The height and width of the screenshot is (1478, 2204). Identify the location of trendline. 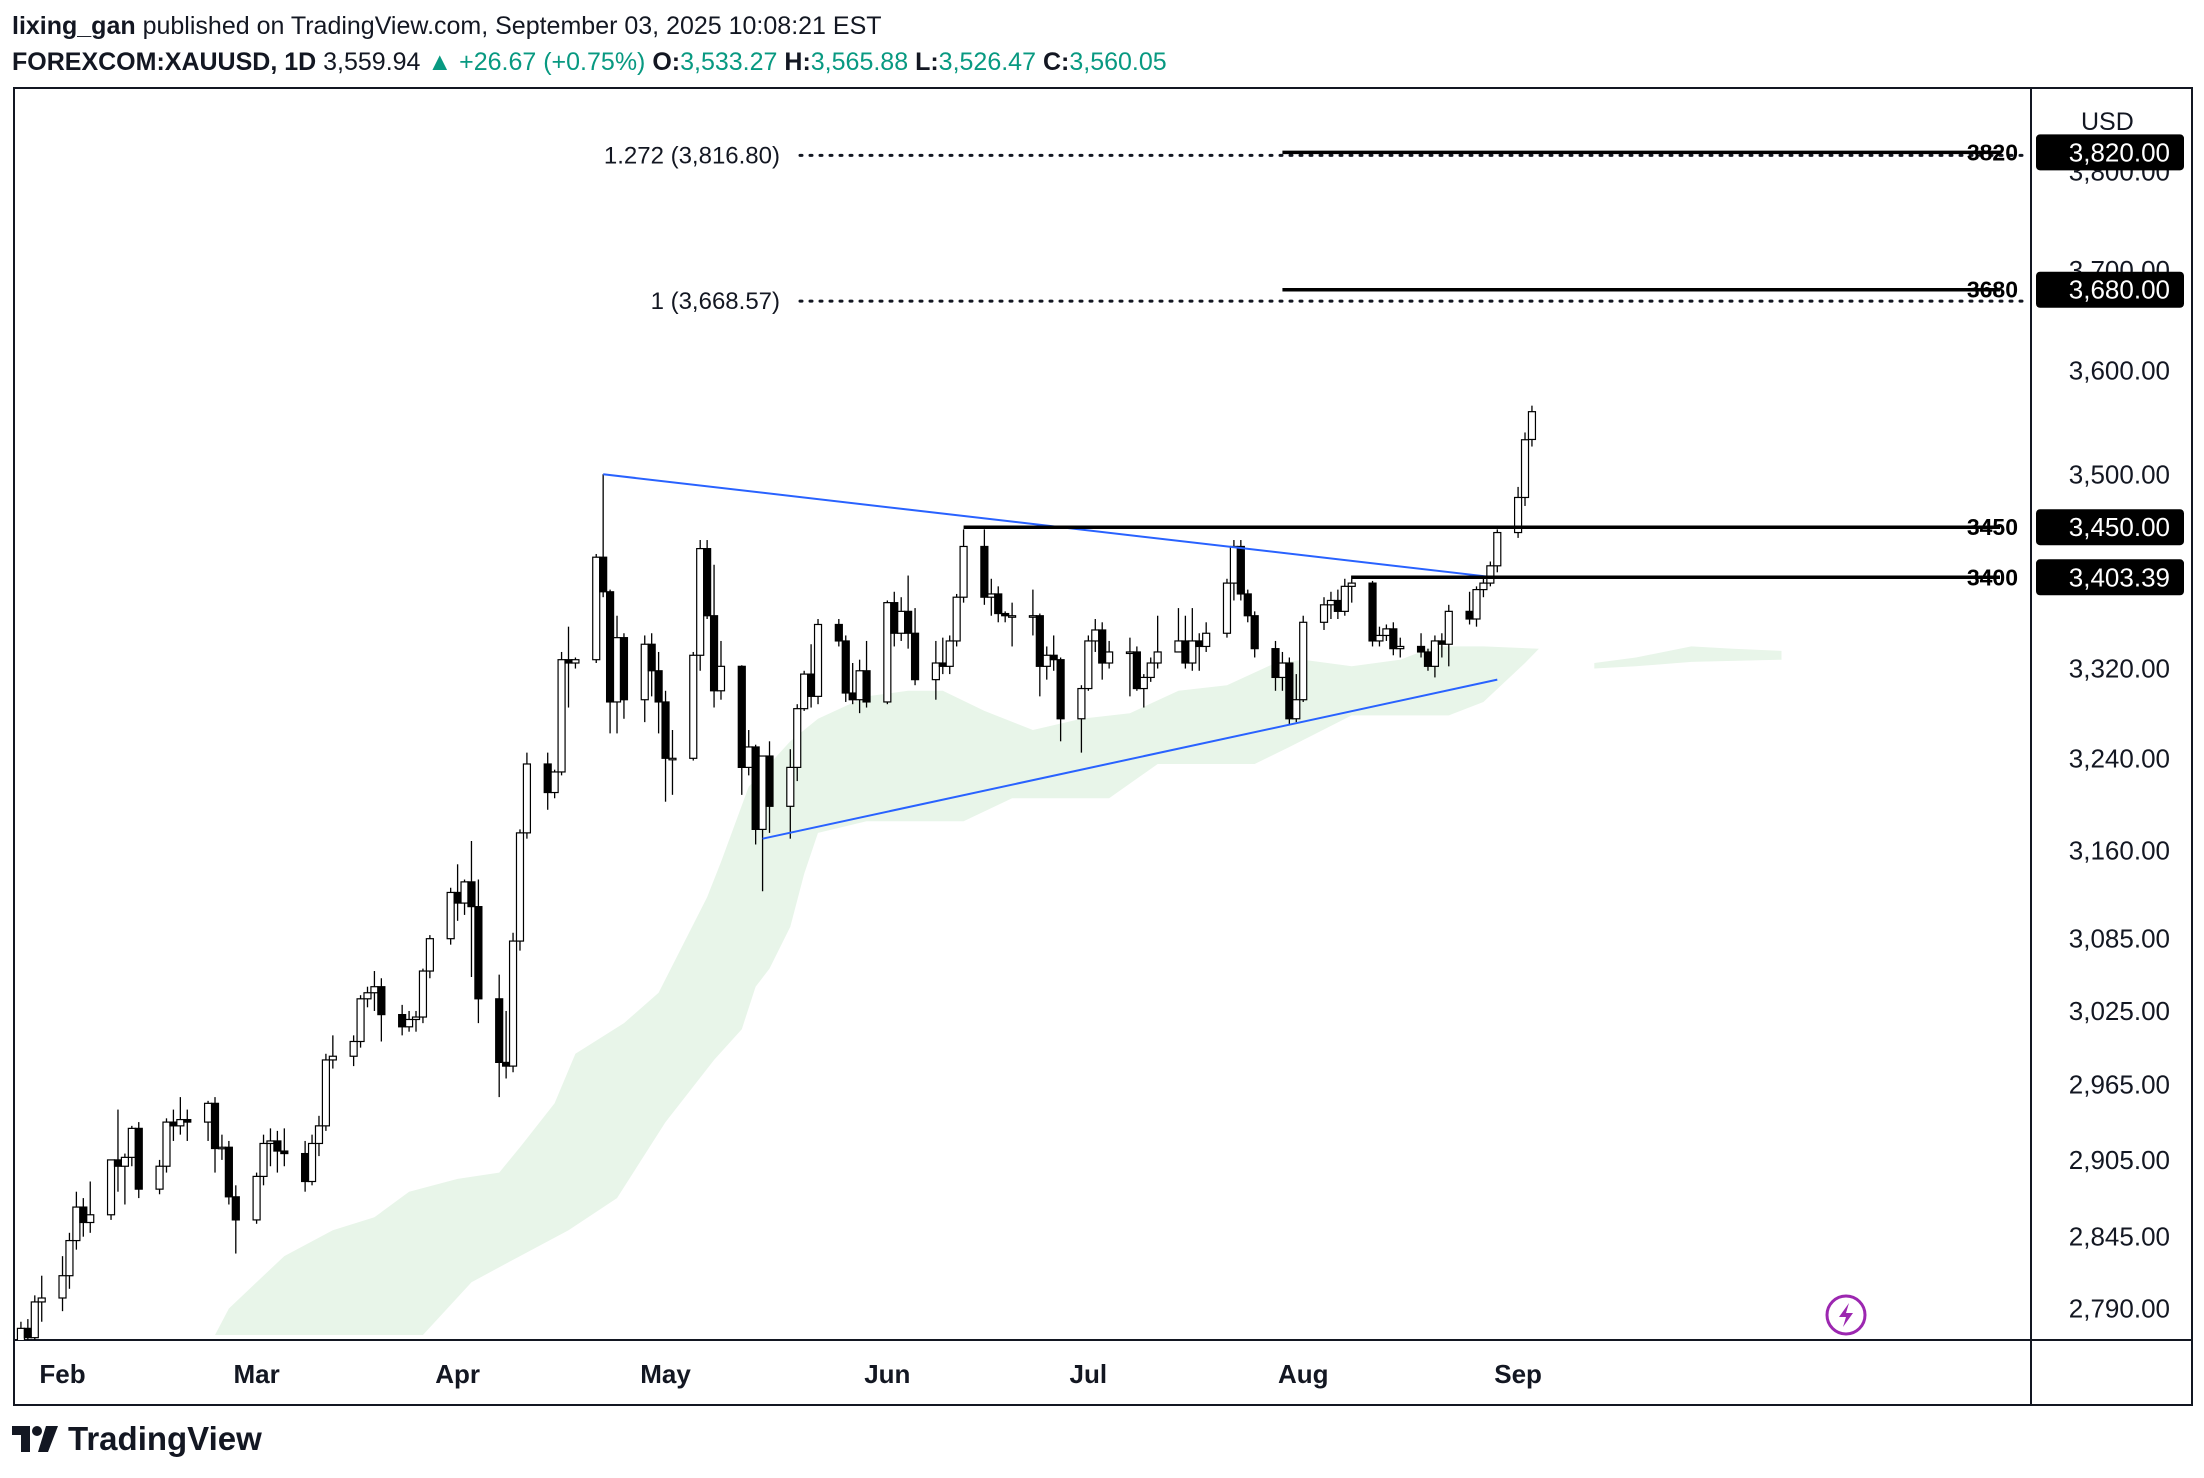
(1130, 759).